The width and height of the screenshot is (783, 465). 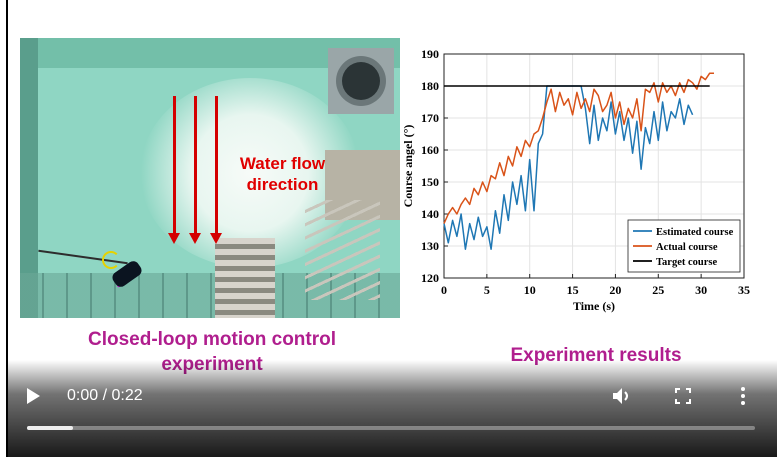 What do you see at coordinates (430, 278) in the screenshot?
I see `y-tick-label: 120` at bounding box center [430, 278].